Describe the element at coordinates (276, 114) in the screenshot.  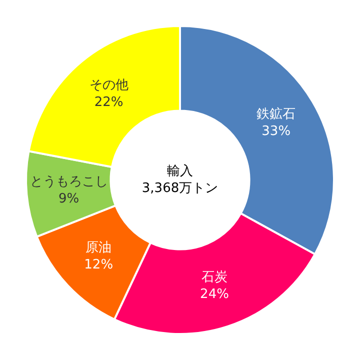
I see `slice-label: 鉄鉱石` at that location.